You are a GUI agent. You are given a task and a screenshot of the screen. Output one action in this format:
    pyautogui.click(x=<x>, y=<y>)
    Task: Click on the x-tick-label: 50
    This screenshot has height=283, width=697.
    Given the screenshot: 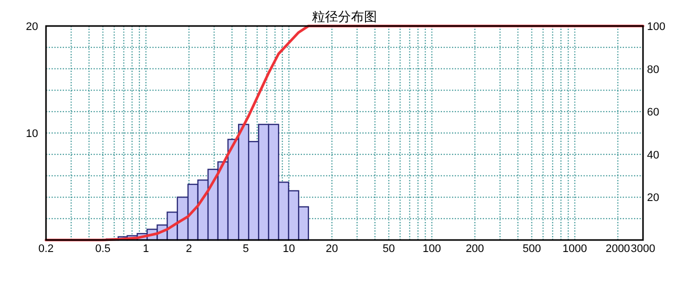 What is the action you would take?
    pyautogui.click(x=388, y=249)
    